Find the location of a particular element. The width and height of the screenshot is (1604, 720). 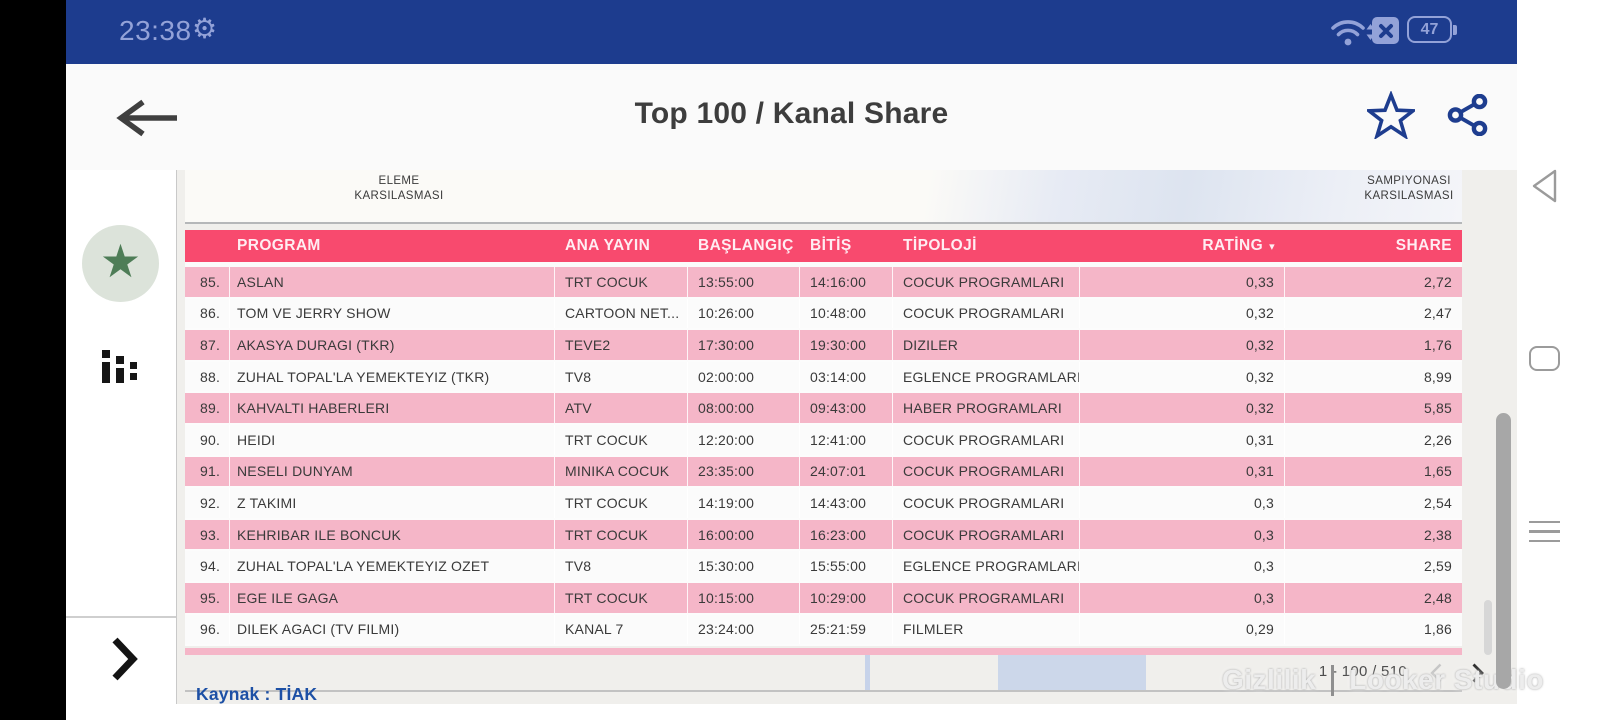

row-rating: 0,33 is located at coordinates (1182, 282).